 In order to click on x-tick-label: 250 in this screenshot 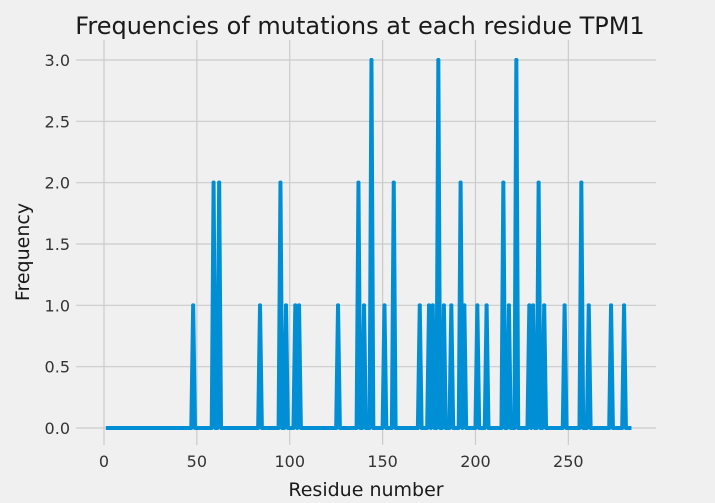, I will do `click(568, 461)`.